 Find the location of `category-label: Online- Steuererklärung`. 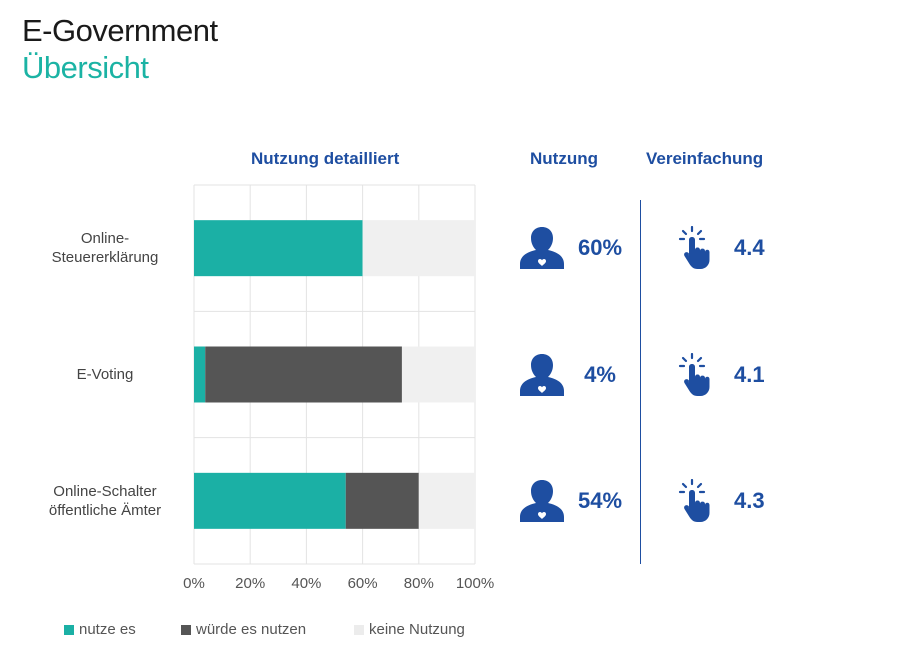

category-label: Online- Steuererklärung is located at coordinates (105, 248).